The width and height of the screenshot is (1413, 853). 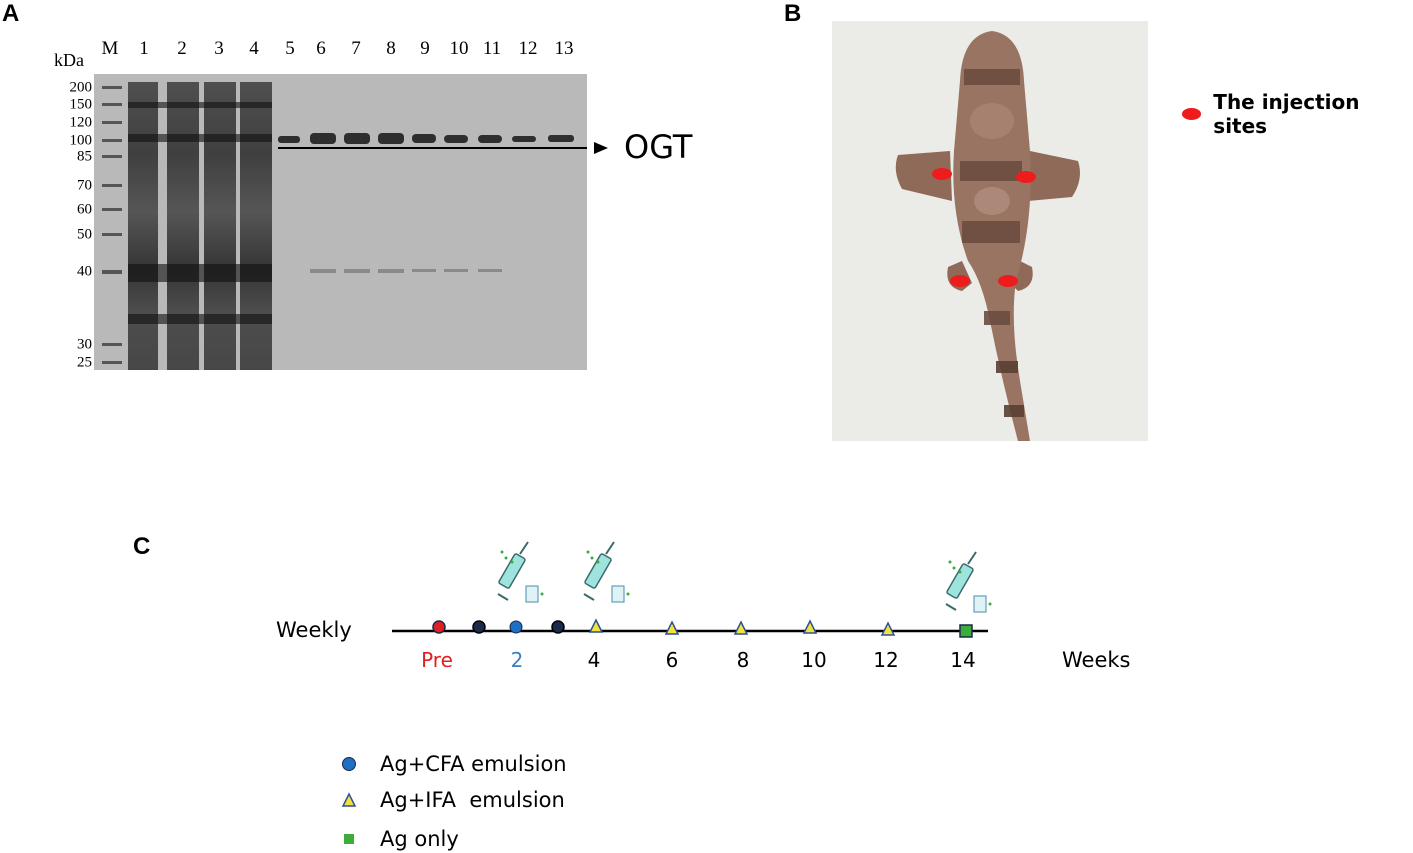 What do you see at coordinates (492, 48) in the screenshot?
I see `lane-label-11: 11` at bounding box center [492, 48].